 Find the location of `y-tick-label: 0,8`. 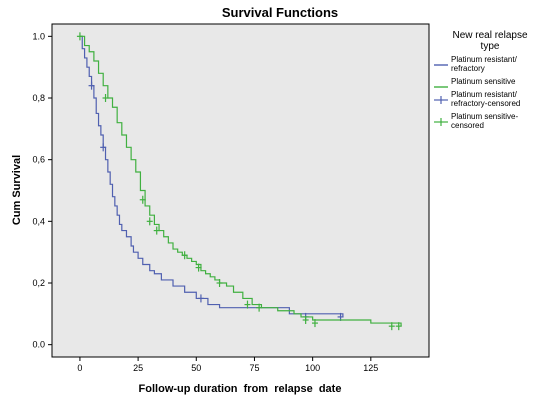

y-tick-label: 0,8 is located at coordinates (38, 98).